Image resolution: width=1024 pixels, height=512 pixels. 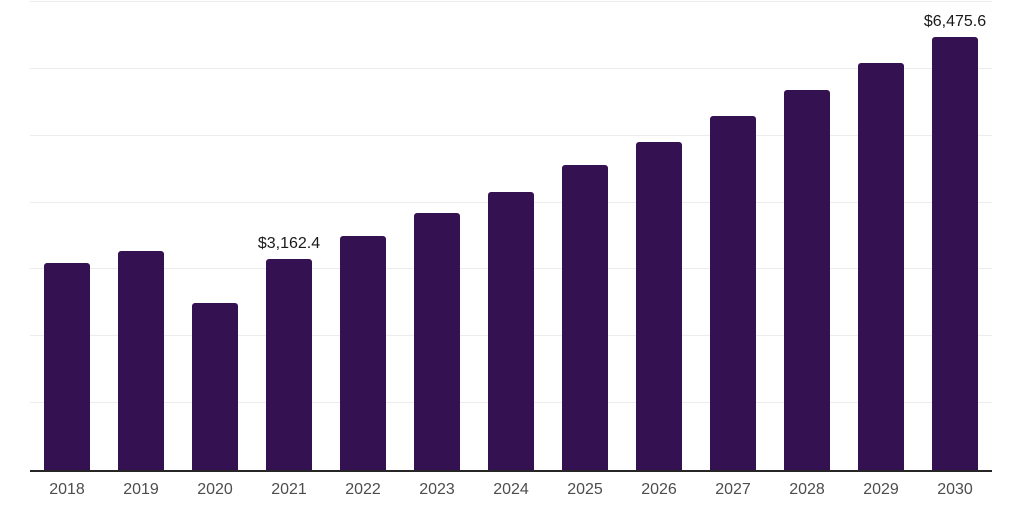 I want to click on bar-2030, so click(x=955, y=253).